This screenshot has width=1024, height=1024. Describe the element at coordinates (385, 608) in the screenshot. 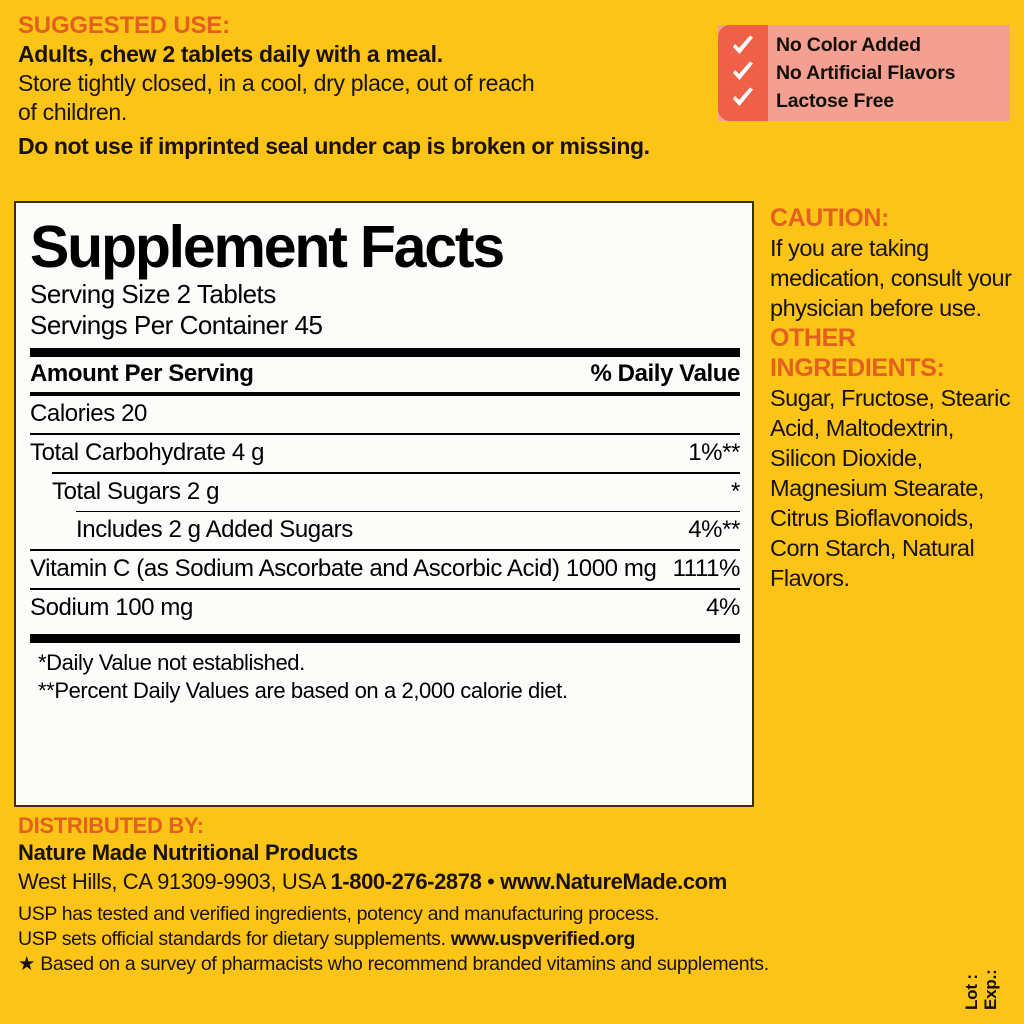

I see `table-row: Sodium 100 mg 4%` at that location.